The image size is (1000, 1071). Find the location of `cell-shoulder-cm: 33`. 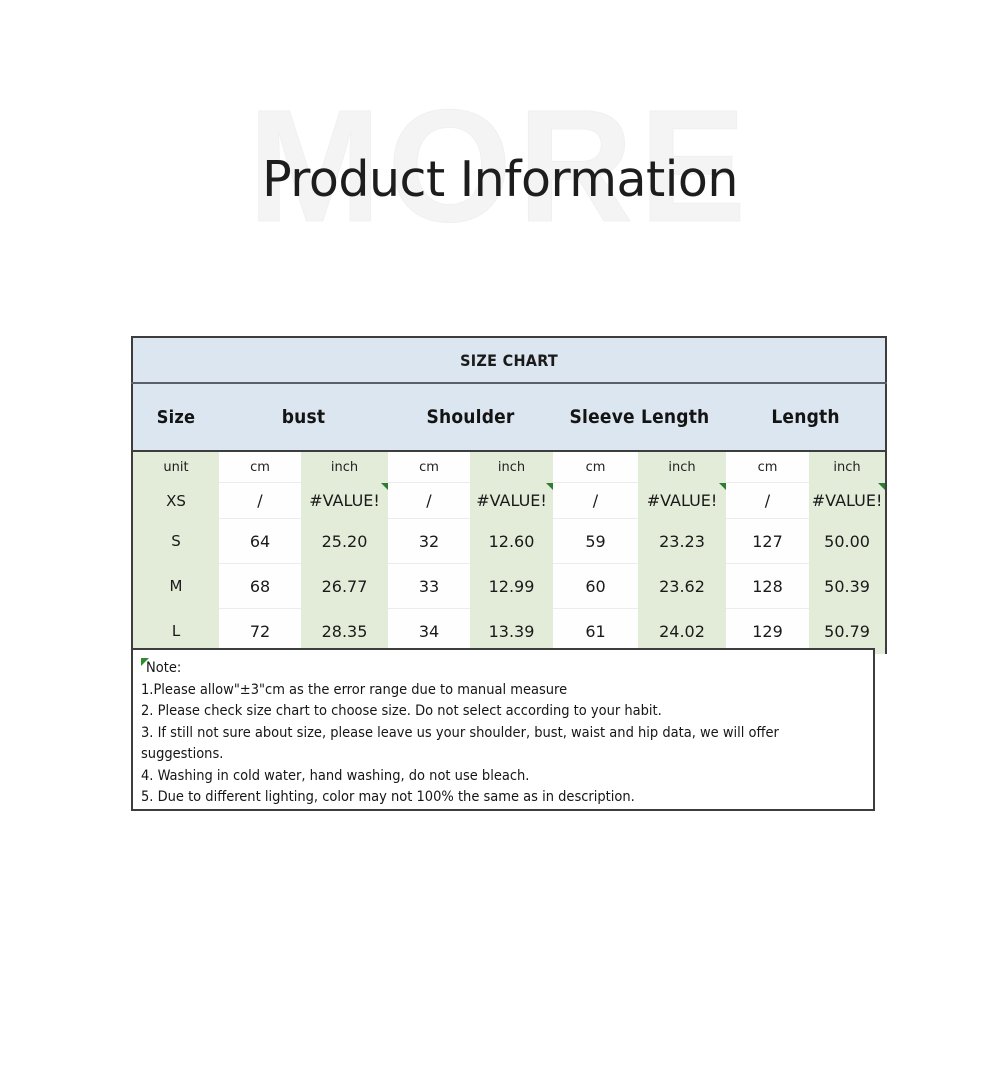

cell-shoulder-cm: 33 is located at coordinates (429, 586).